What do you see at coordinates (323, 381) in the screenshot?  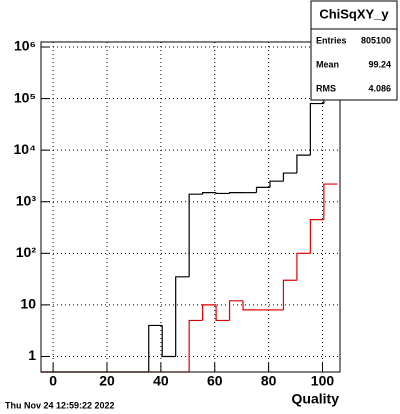 I see `x-tick-label: 100` at bounding box center [323, 381].